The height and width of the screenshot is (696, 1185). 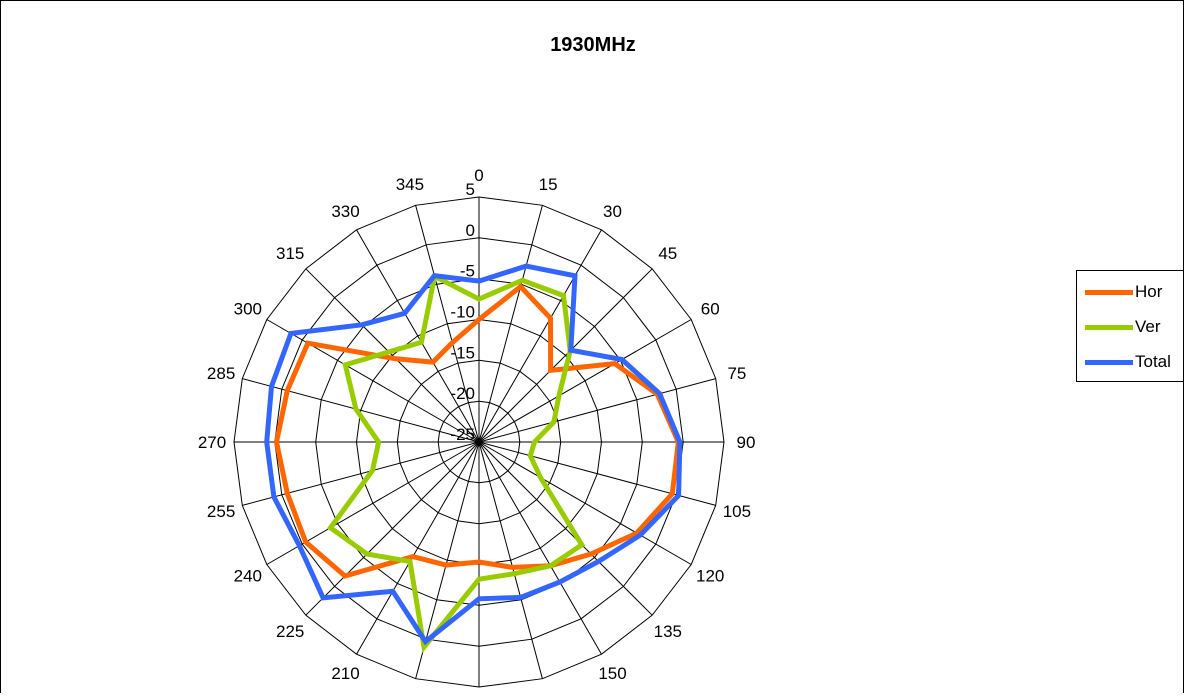 I want to click on angle-label-195: 195, so click(x=410, y=692).